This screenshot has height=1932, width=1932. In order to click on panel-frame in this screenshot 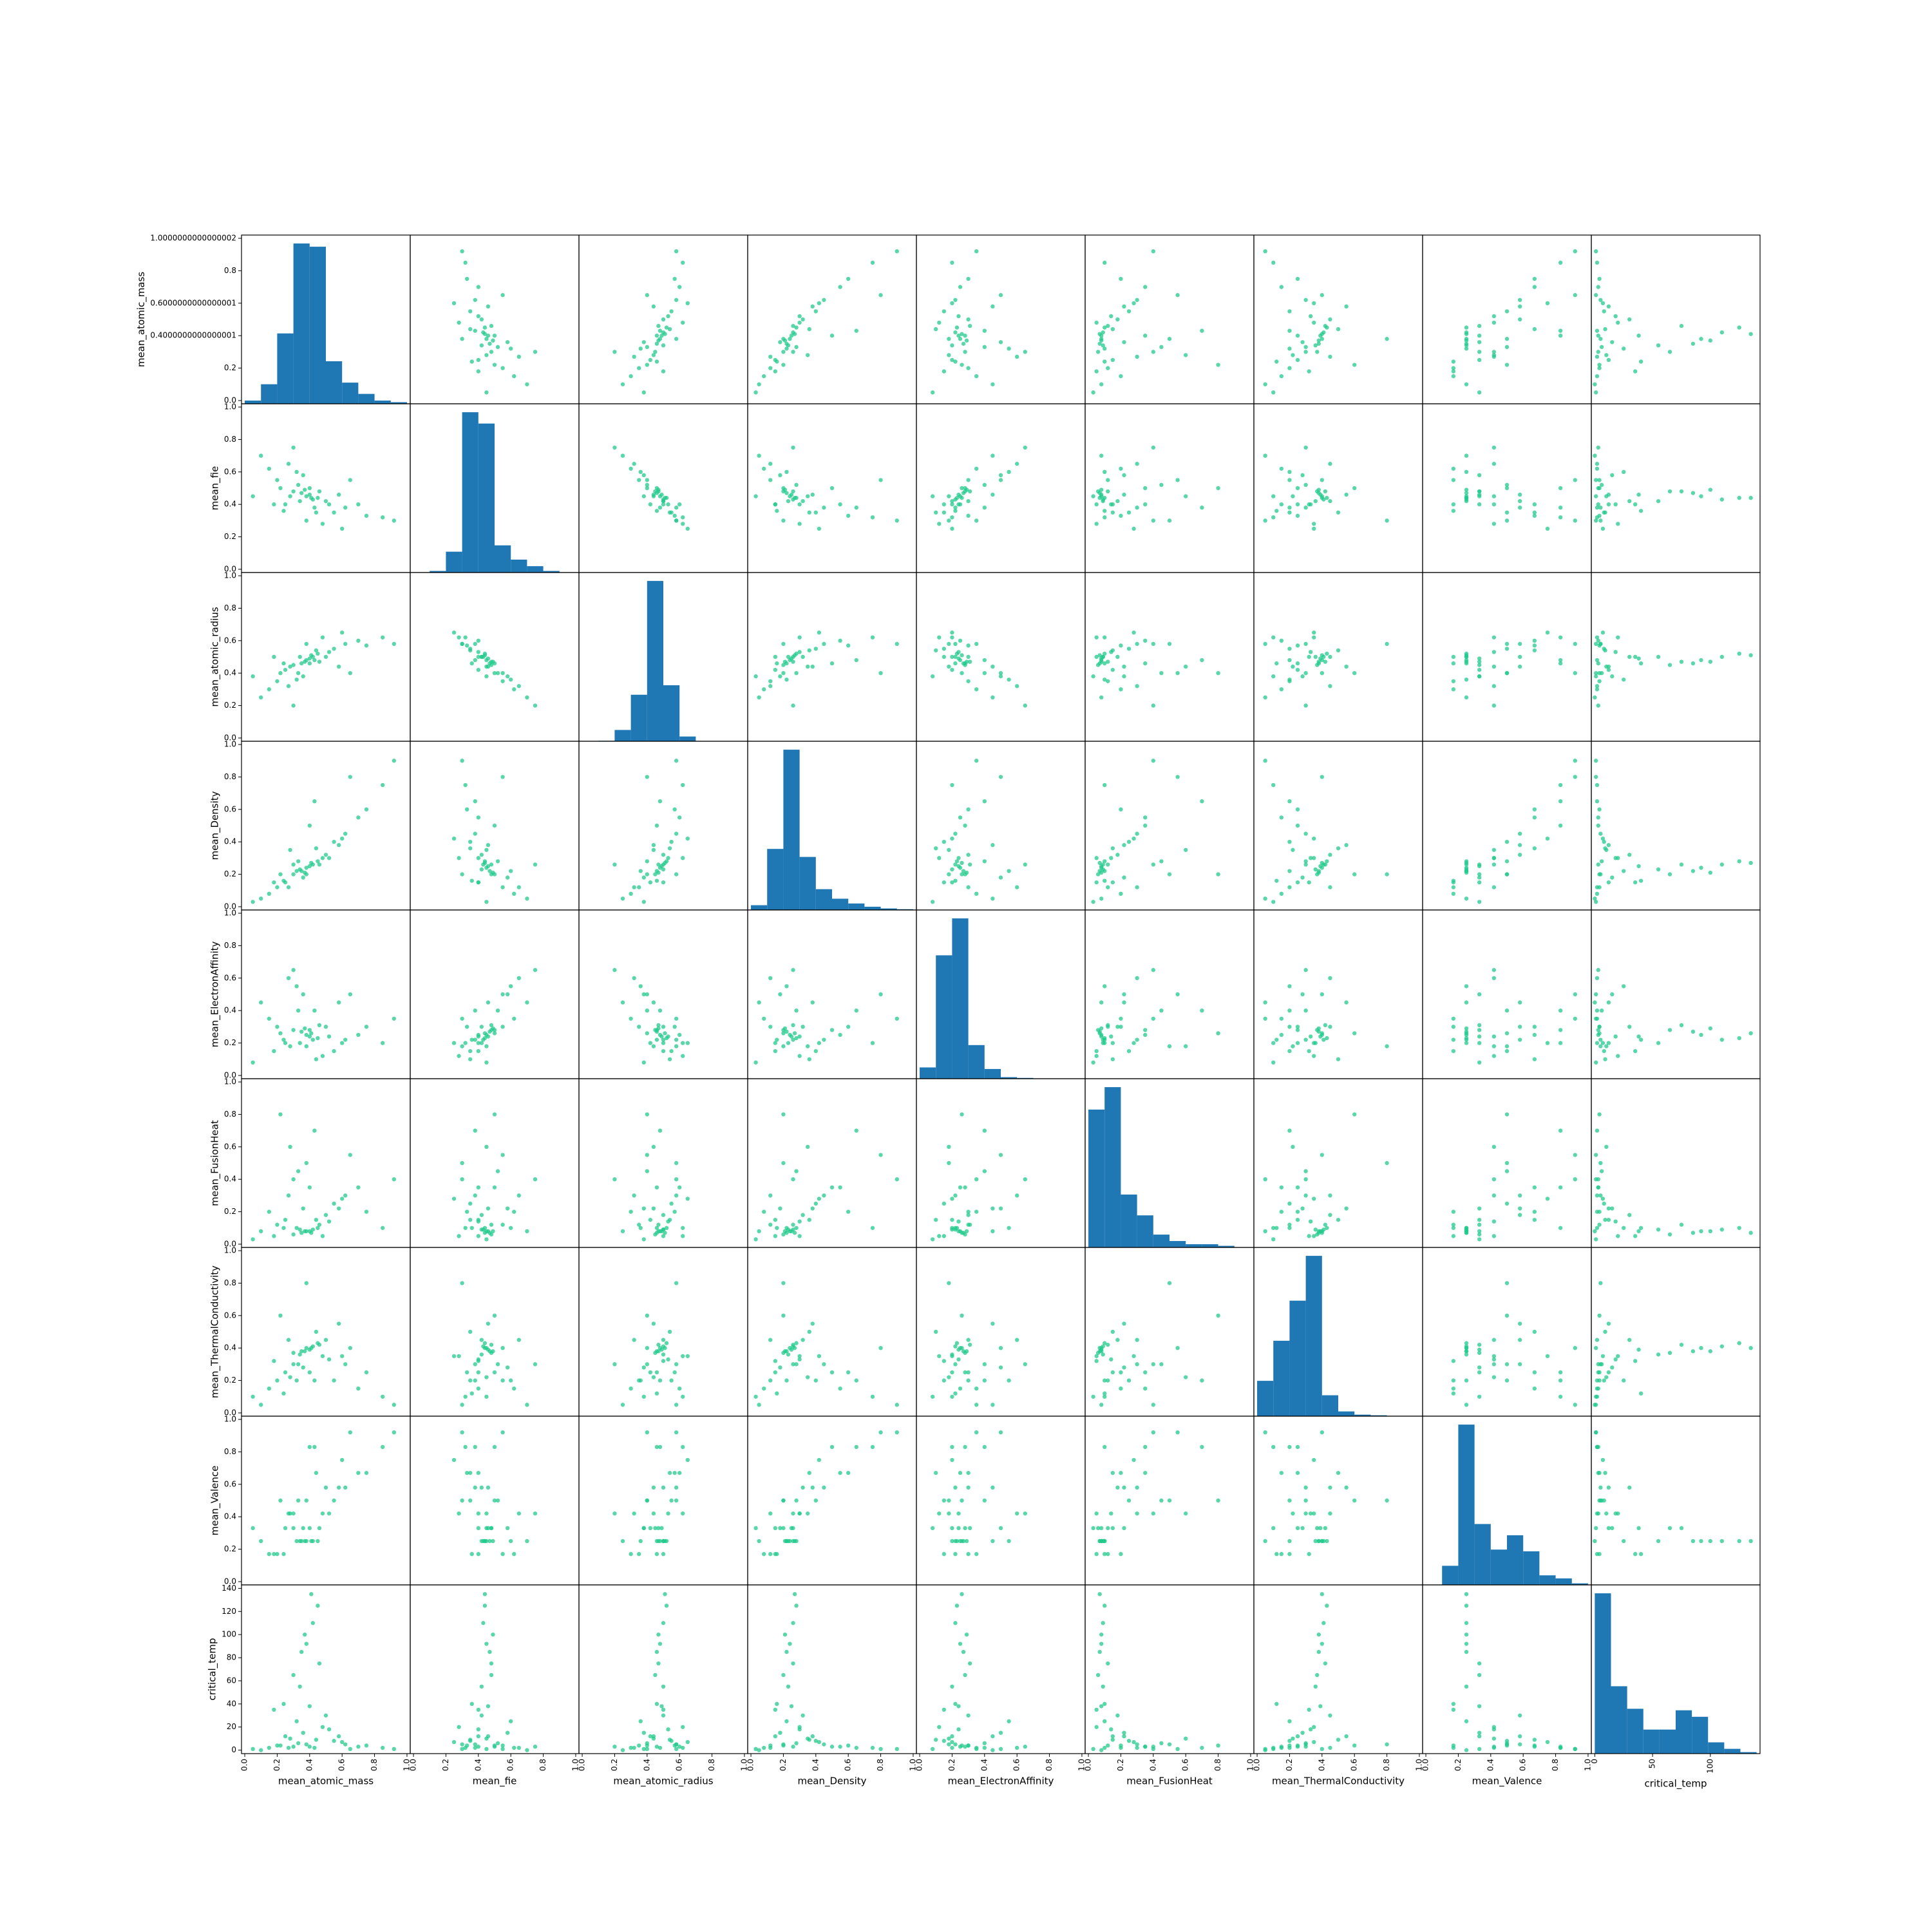, I will do `click(1507, 1669)`.